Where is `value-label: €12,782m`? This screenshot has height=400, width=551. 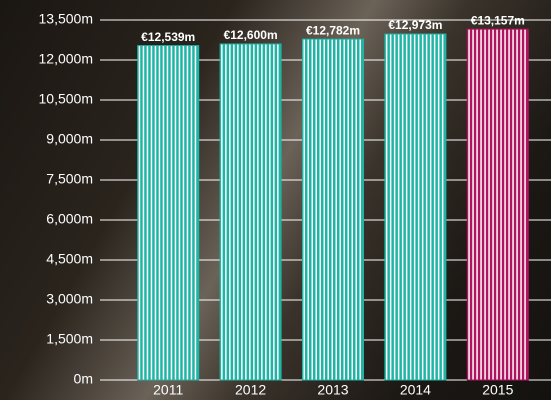 value-label: €12,782m is located at coordinates (333, 30).